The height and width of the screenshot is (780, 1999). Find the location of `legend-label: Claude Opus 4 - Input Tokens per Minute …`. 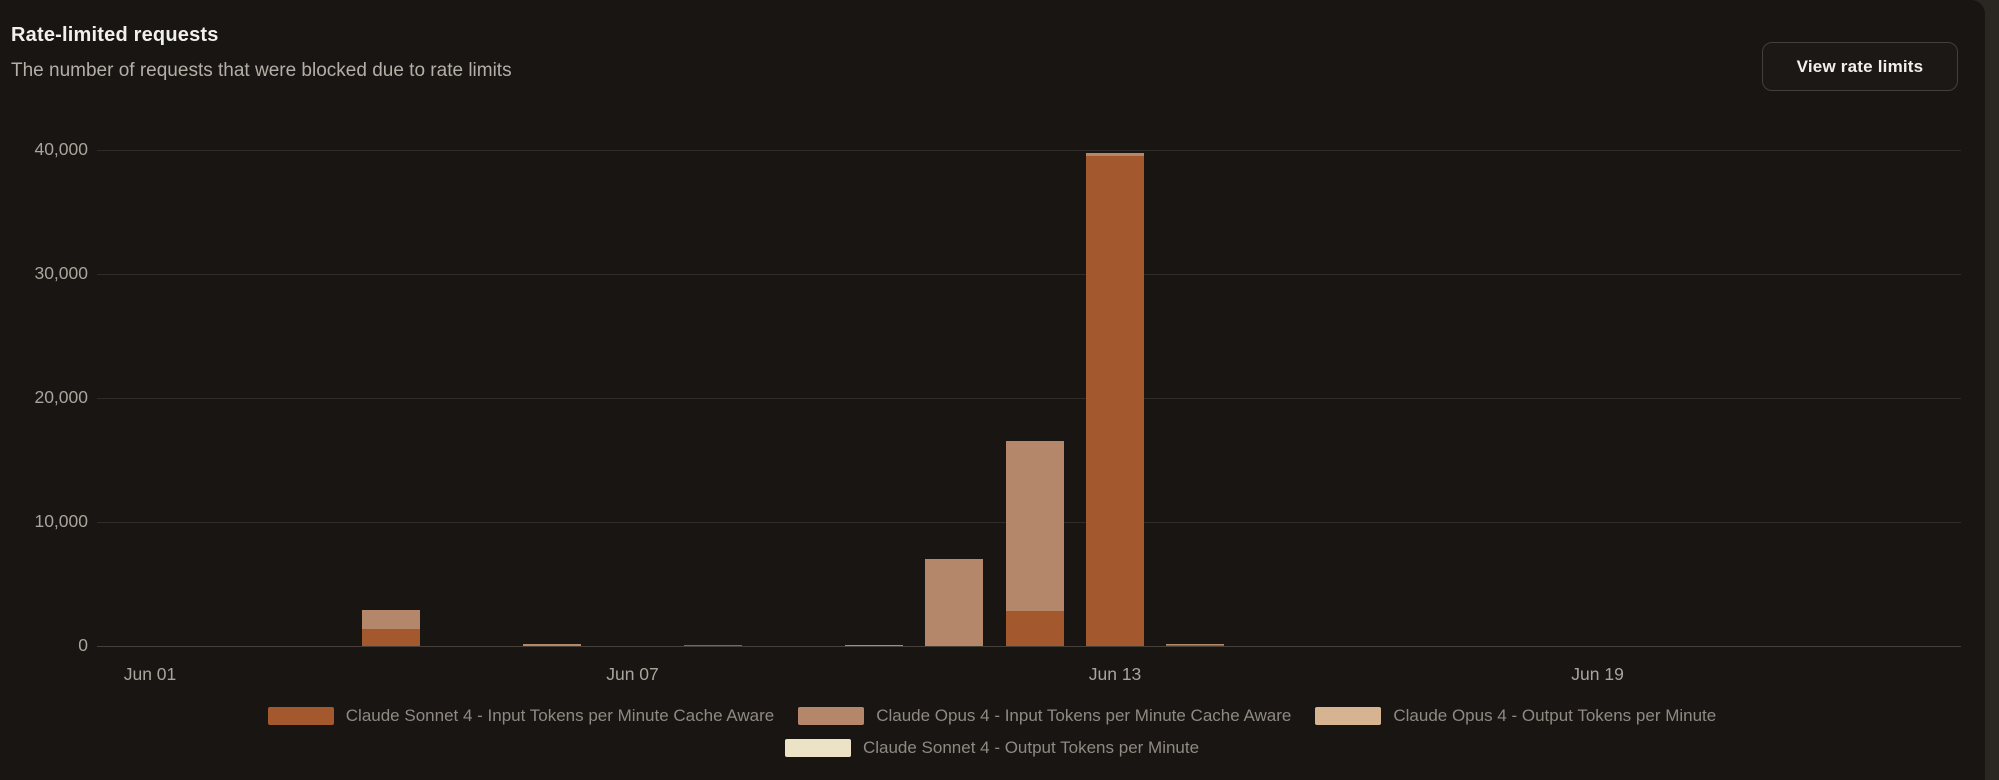

legend-label: Claude Opus 4 - Input Tokens per Minute … is located at coordinates (1084, 715).